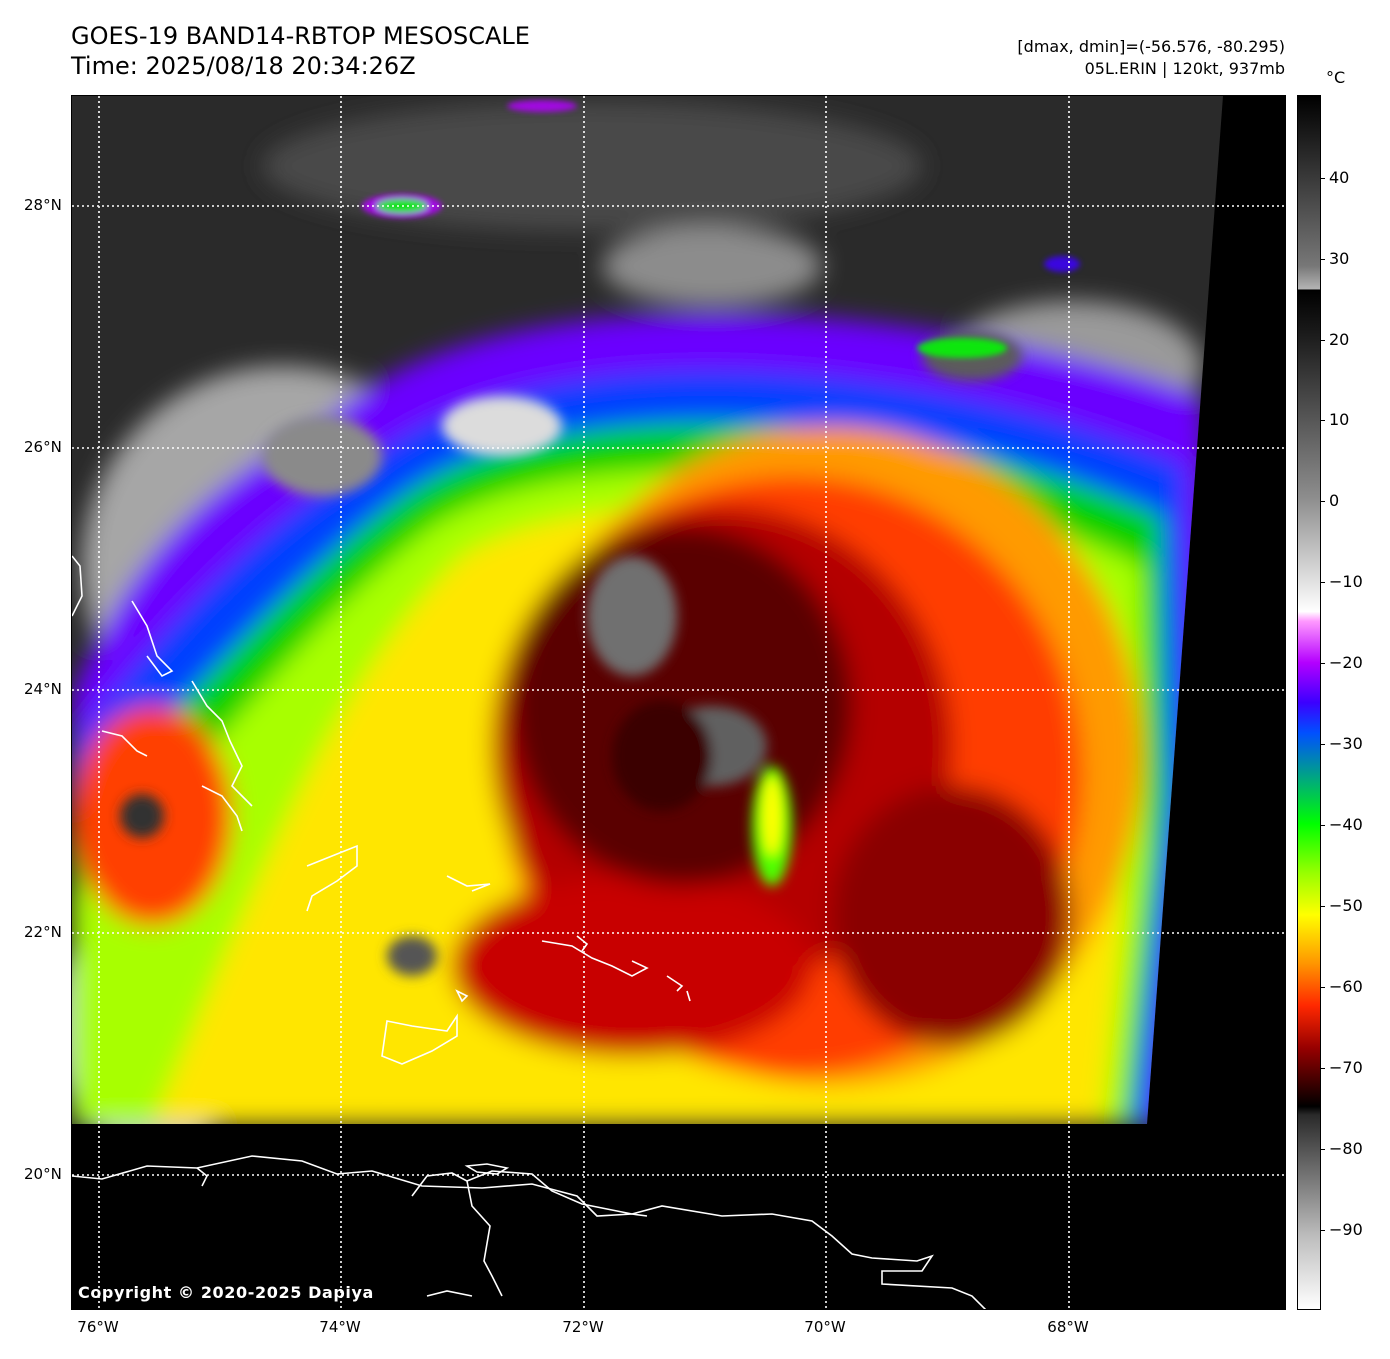 Image resolution: width=1390 pixels, height=1359 pixels. I want to click on storm-info: 05L.ERIN | 120kt, 937mb, so click(1184, 68).